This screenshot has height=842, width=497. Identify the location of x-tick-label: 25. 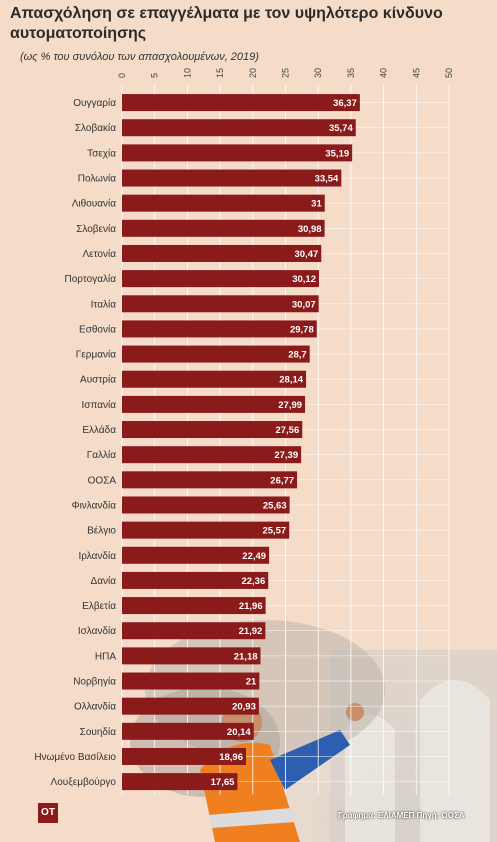
(286, 73).